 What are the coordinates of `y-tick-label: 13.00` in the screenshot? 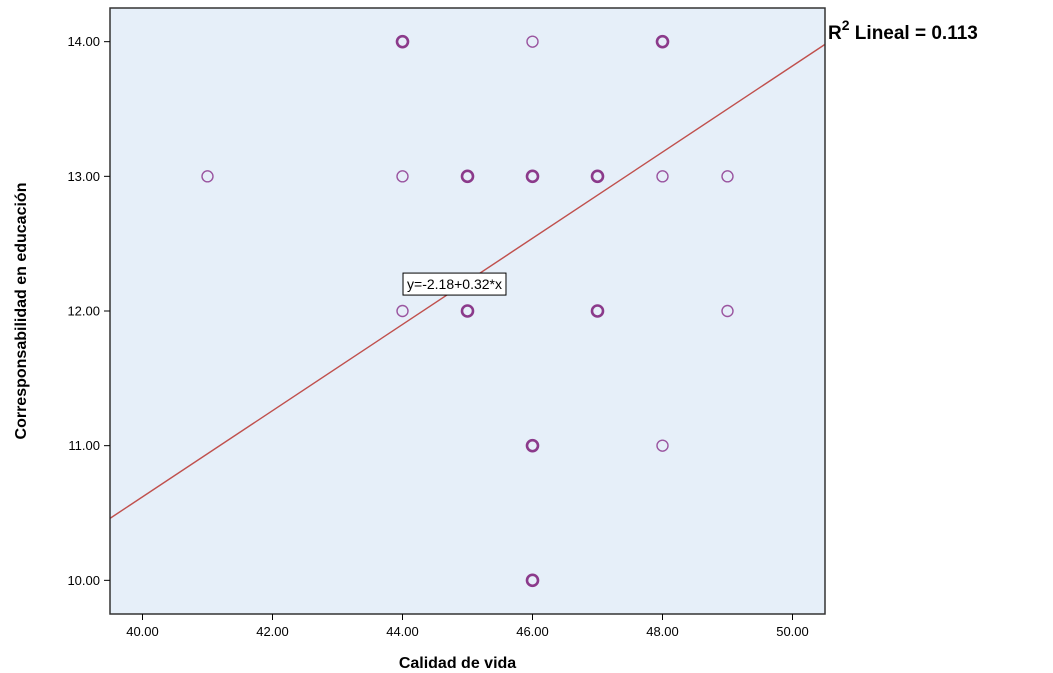 It's located at (83, 176).